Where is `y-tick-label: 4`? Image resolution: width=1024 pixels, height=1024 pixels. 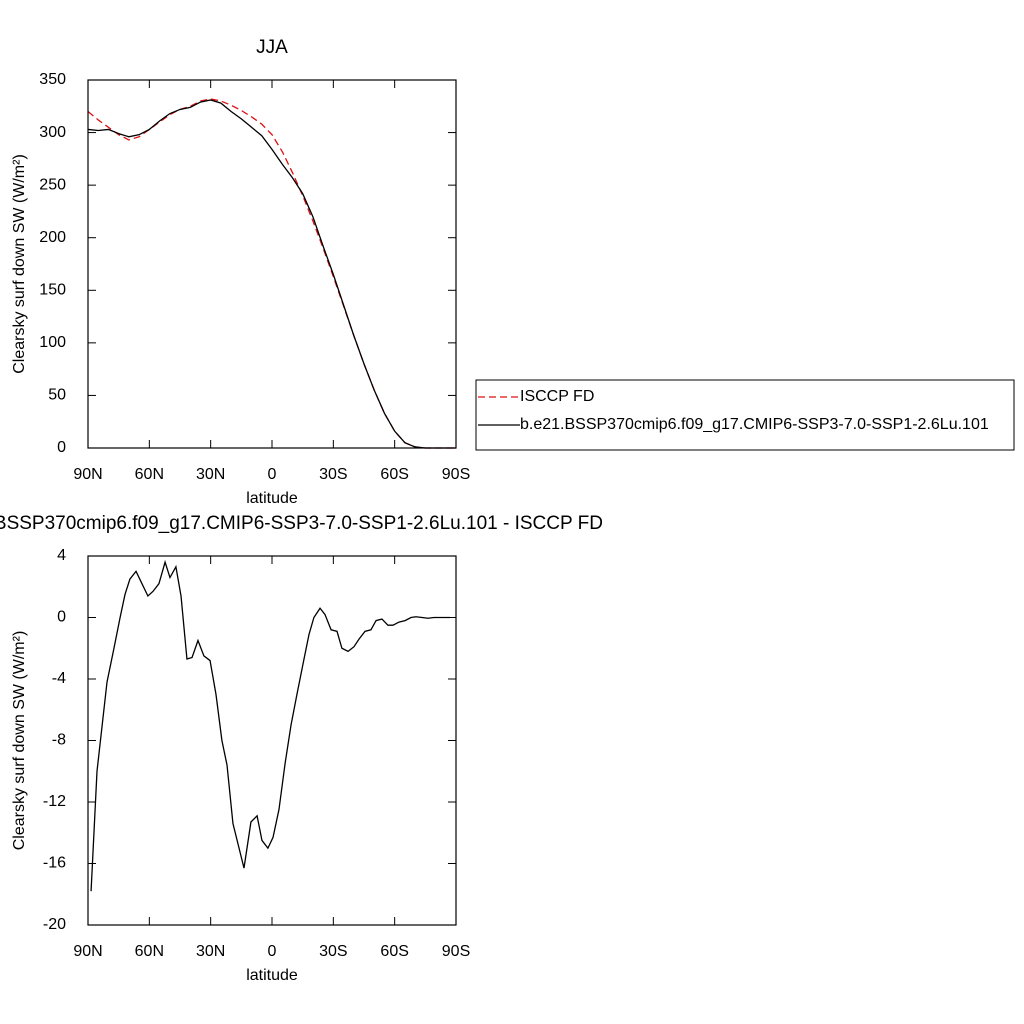
y-tick-label: 4 is located at coordinates (61, 555).